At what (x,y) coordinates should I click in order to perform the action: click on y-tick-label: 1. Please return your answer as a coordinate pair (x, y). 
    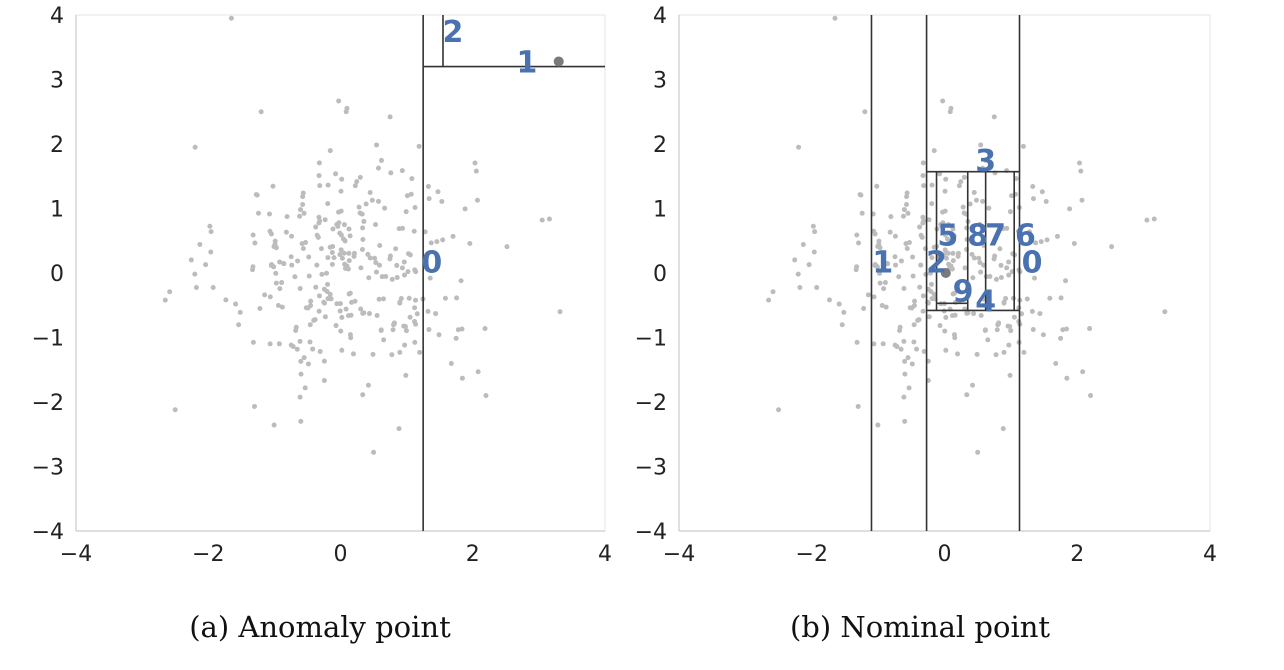
    Looking at the image, I should click on (57, 210).